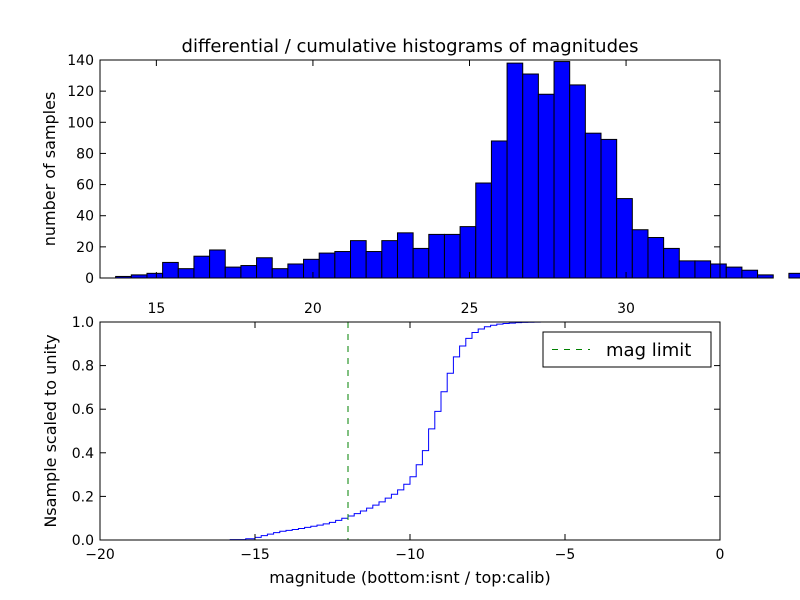  Describe the element at coordinates (410, 555) in the screenshot. I see `x-tick-label: −10` at that location.